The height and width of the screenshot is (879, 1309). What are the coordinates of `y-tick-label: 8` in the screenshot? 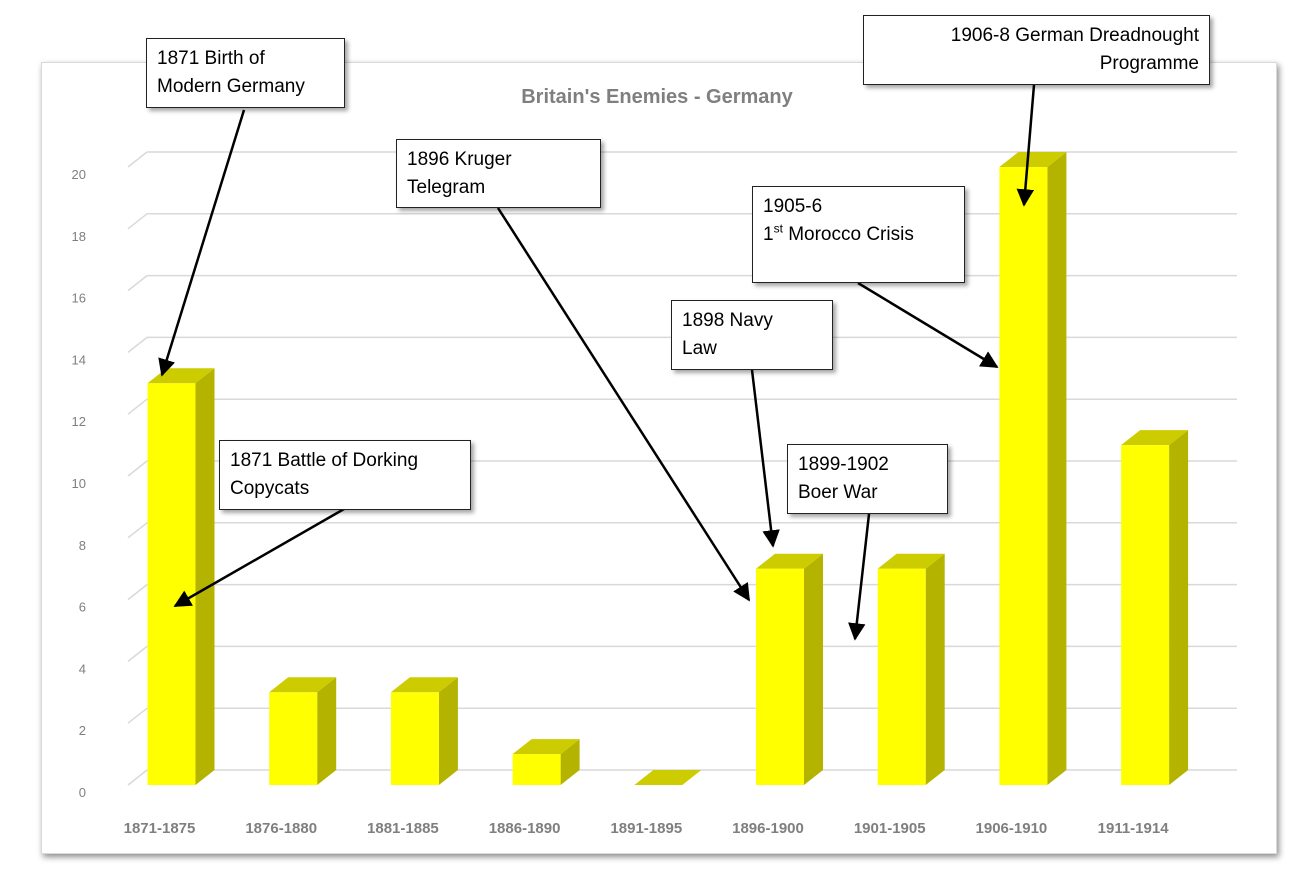 It's located at (82, 545).